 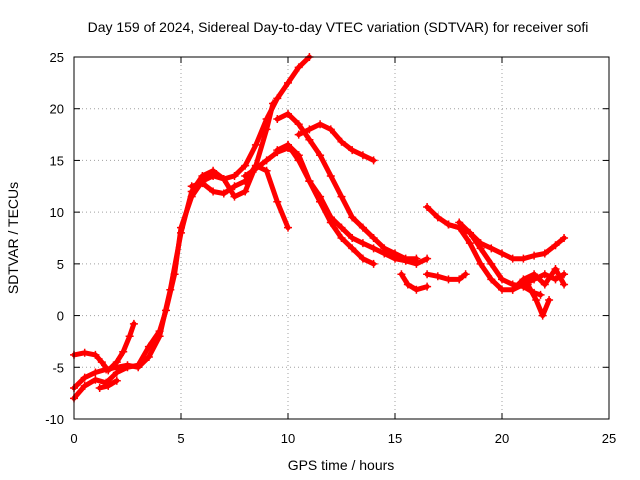 I want to click on y-axis-label: SDTVAR / TECUs, so click(x=13, y=238).